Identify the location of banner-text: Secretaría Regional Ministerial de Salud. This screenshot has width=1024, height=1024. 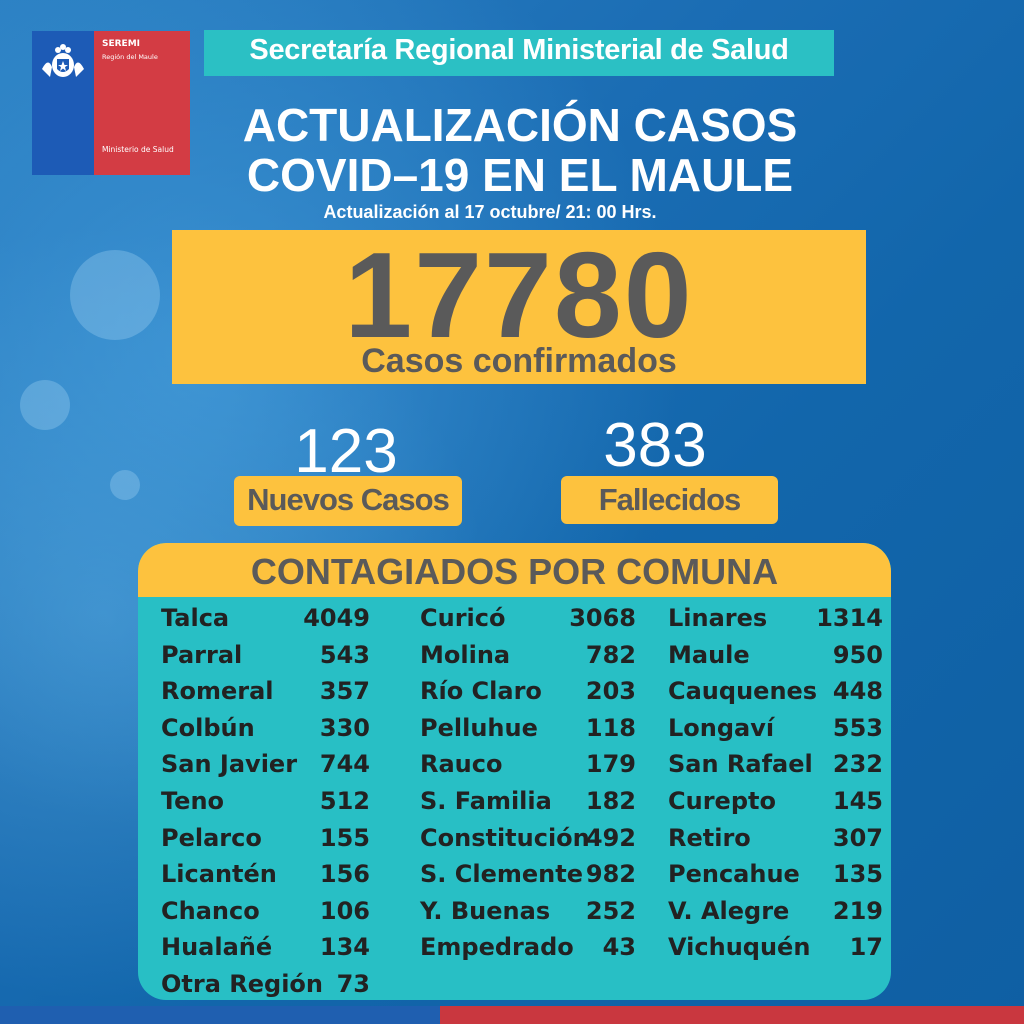
(519, 50).